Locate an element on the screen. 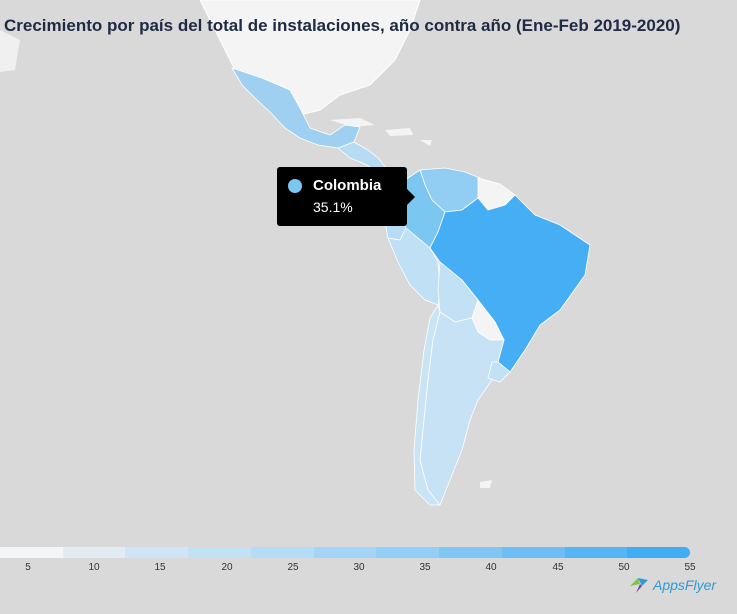  color-scale-legend is located at coordinates (345, 552).